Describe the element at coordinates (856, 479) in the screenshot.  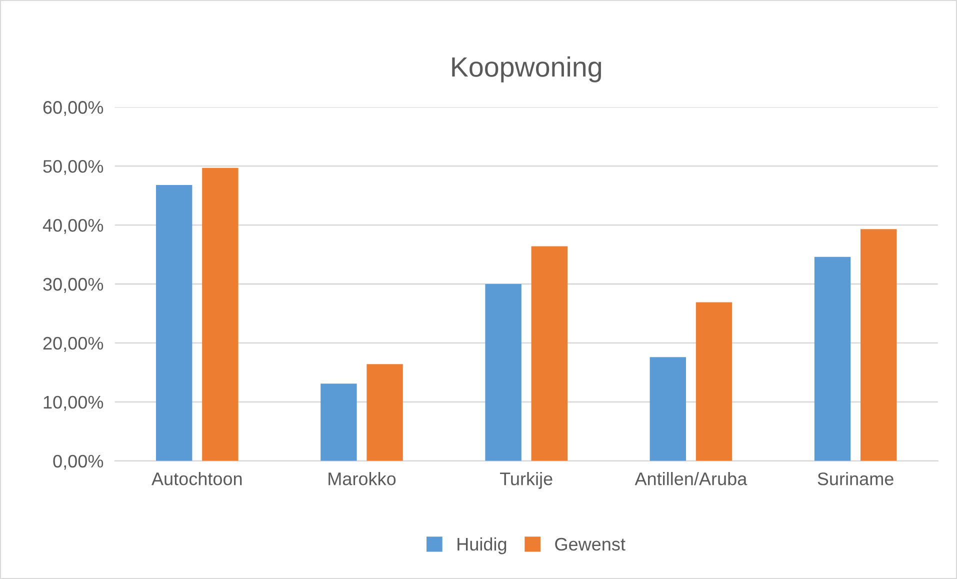
I see `x-tick-label: Suriname` at that location.